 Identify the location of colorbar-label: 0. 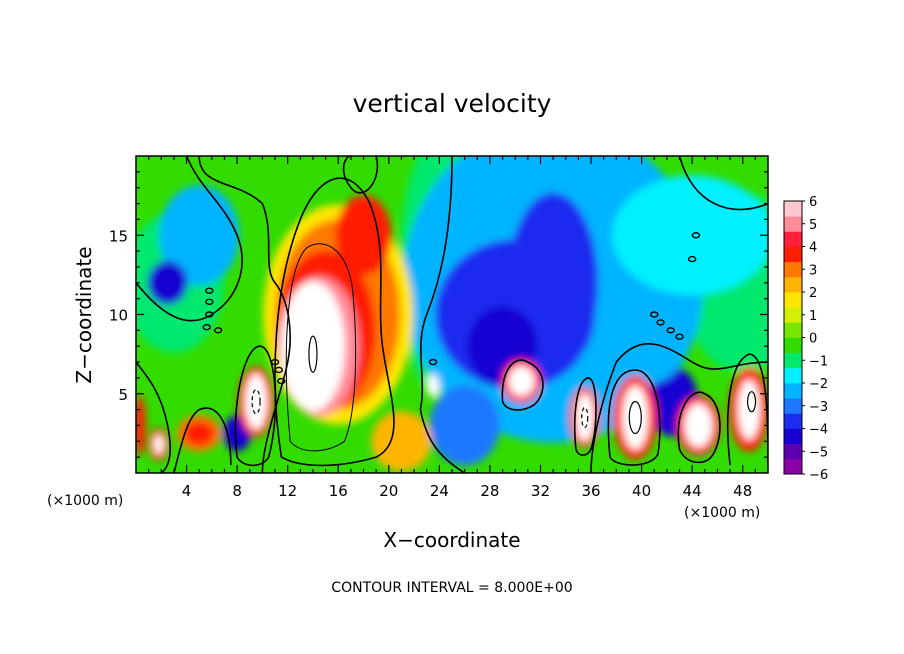
(813, 339).